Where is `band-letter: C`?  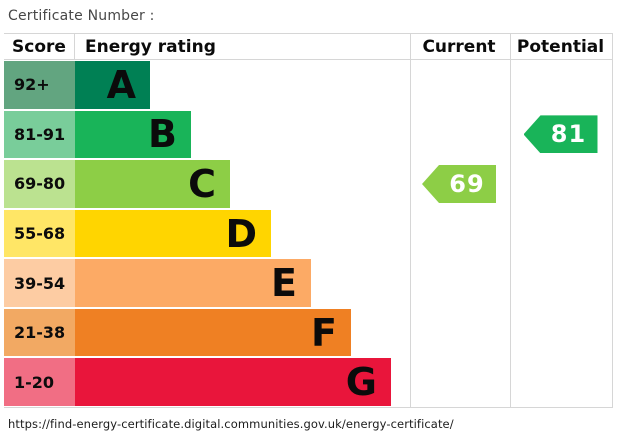
band-letter: C is located at coordinates (202, 183).